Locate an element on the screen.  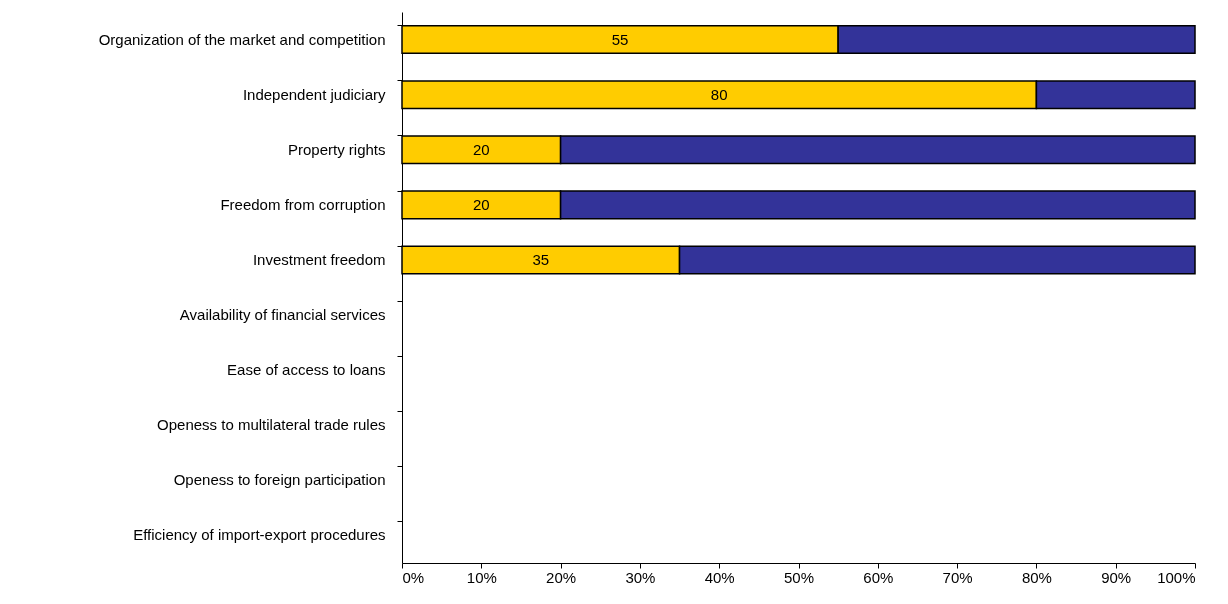
y-tick-label: Organization of the market and competition is located at coordinates (242, 39).